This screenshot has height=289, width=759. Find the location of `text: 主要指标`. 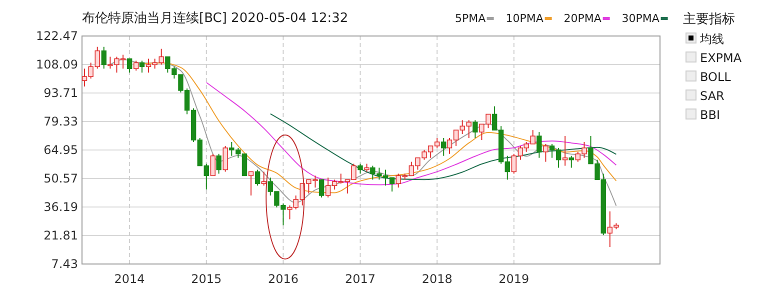

text: 主要指标 is located at coordinates (709, 19).